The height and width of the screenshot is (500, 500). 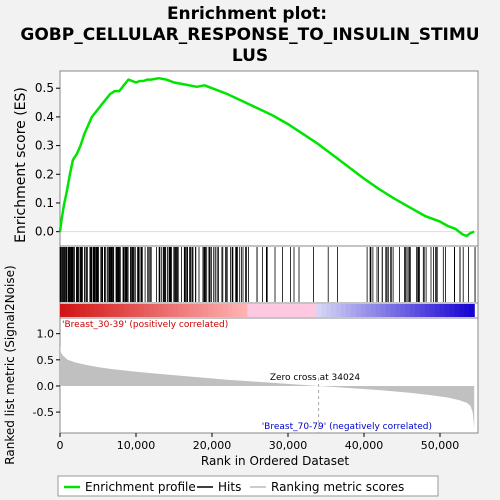 I want to click on chart-title-line3: LUS, so click(x=250, y=56).